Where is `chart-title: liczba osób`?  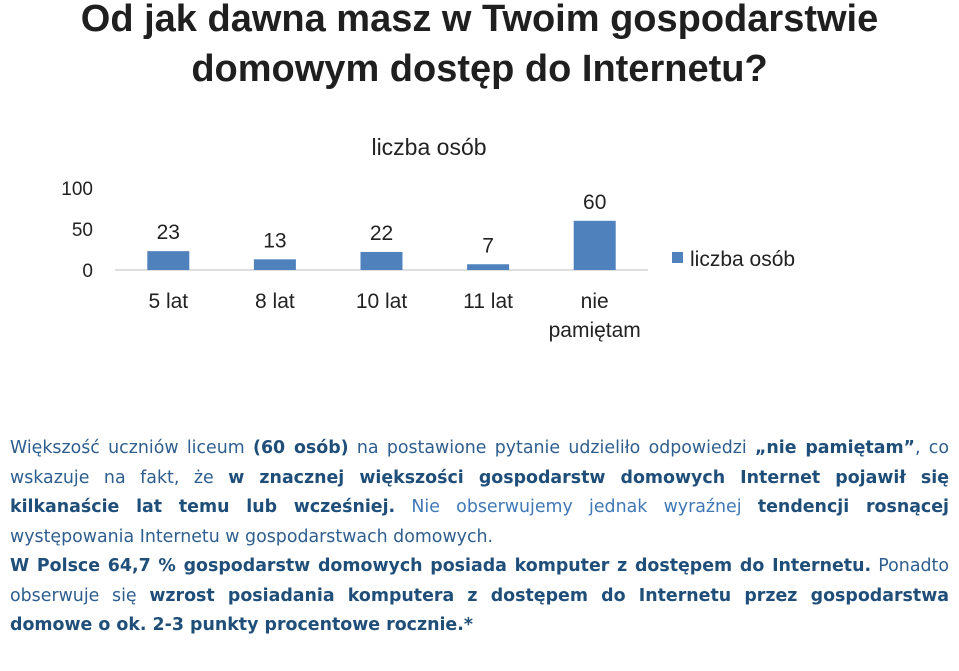
chart-title: liczba osób is located at coordinates (428, 147).